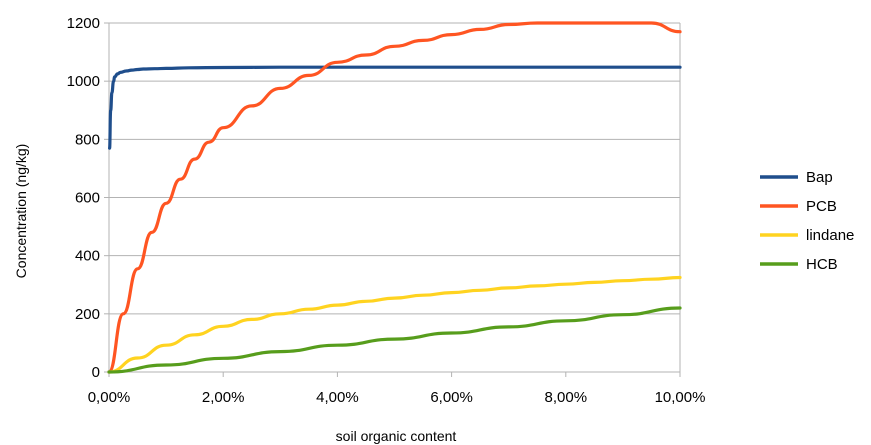 This screenshot has width=871, height=445. I want to click on y-axis-title: Concentration (ng/kg), so click(21, 211).